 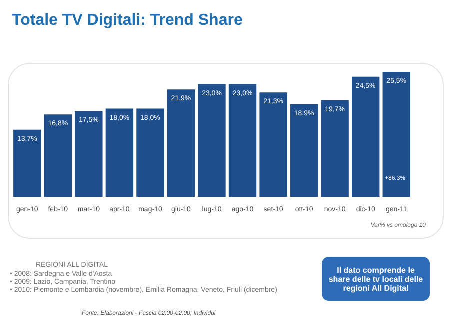 What do you see at coordinates (376, 279) in the screenshot?
I see `text: Il dato comprende le share delle tv locali delle regioni All Digital` at bounding box center [376, 279].